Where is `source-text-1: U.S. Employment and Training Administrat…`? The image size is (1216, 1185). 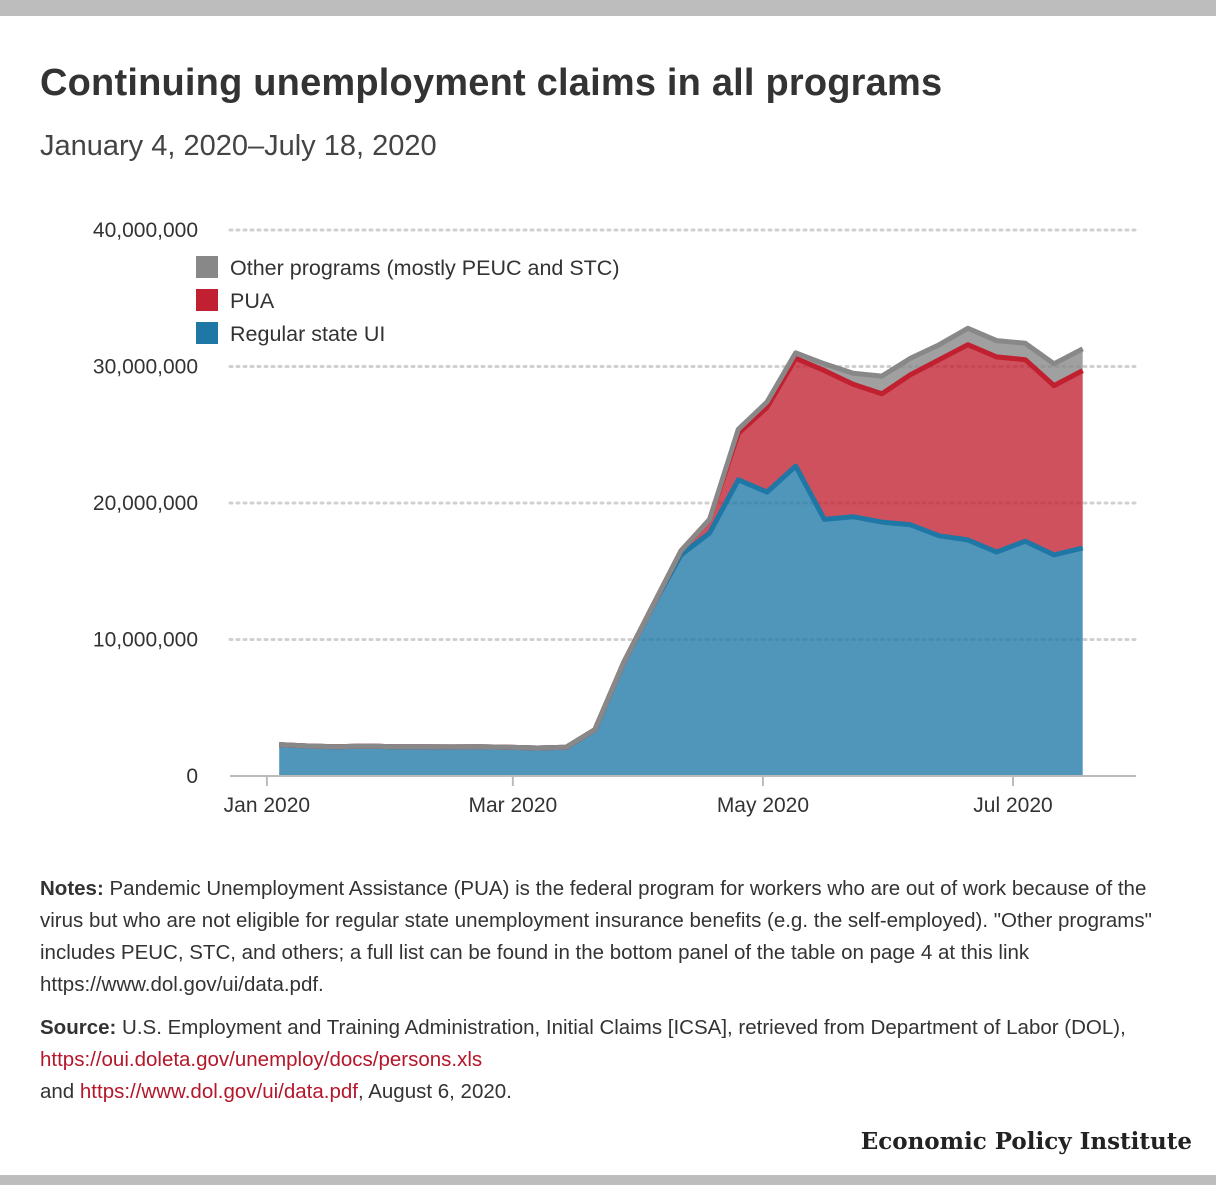
source-text-1: U.S. Employment and Training Administrat… is located at coordinates (621, 1027).